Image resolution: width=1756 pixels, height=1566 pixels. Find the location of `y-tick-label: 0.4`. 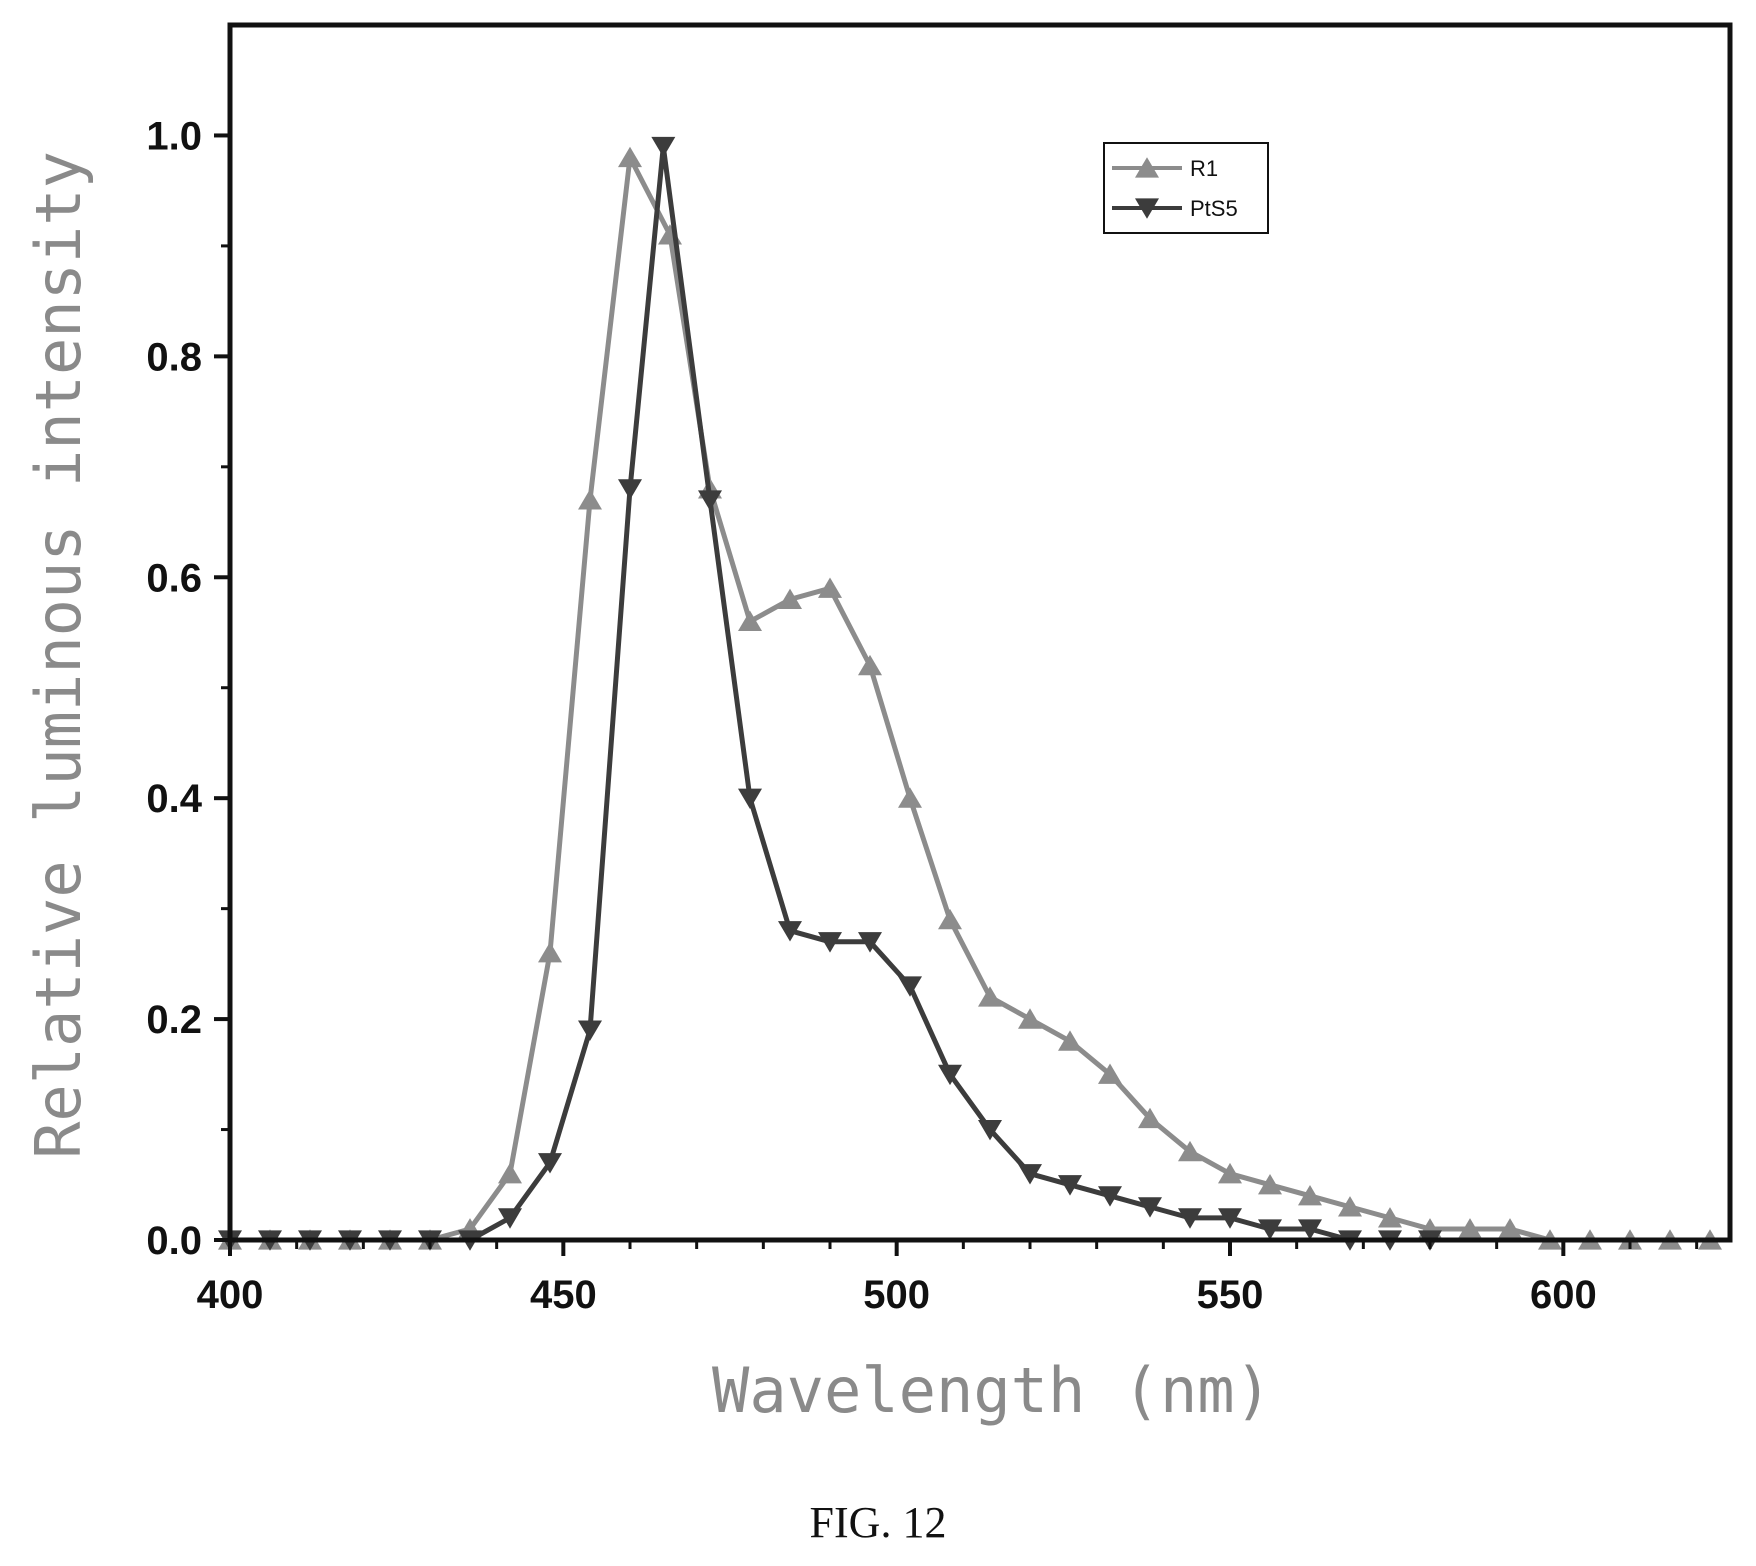

y-tick-label: 0.4 is located at coordinates (174, 799).